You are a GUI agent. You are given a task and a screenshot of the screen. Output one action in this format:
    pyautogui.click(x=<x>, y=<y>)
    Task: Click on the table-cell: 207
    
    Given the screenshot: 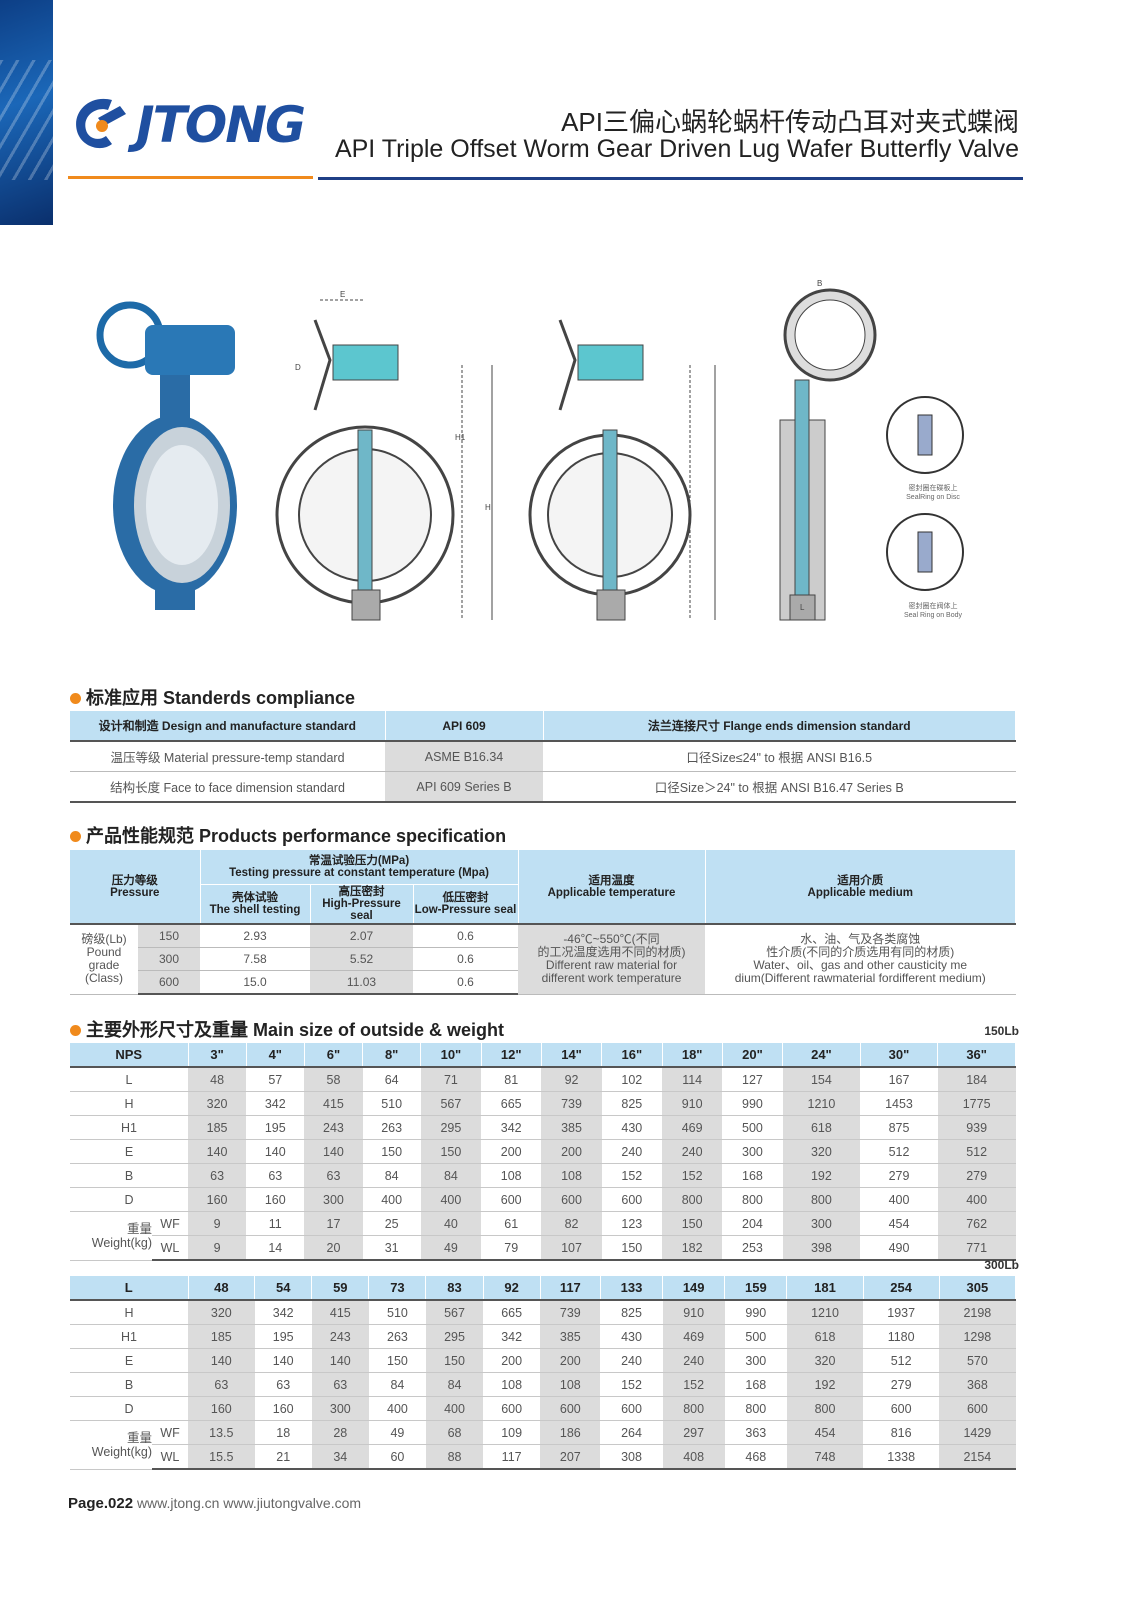 What is the action you would take?
    pyautogui.click(x=570, y=1457)
    